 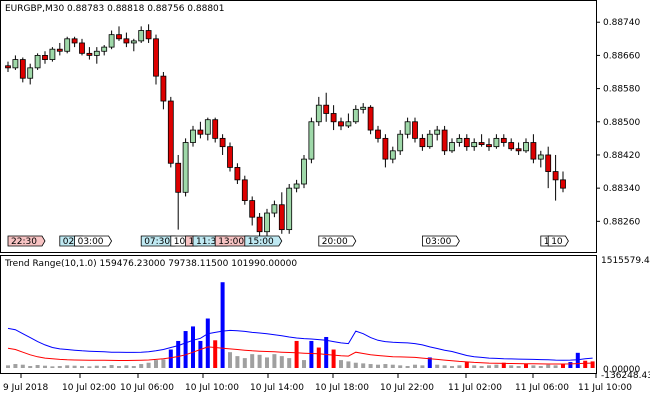 I want to click on time-label: 10 Jul 18:00, so click(x=342, y=388).